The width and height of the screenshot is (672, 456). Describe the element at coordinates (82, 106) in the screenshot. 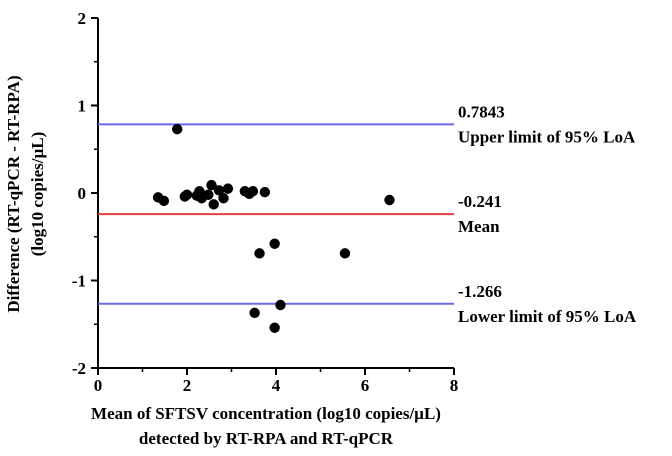

I see `y-tick-label: 1` at that location.